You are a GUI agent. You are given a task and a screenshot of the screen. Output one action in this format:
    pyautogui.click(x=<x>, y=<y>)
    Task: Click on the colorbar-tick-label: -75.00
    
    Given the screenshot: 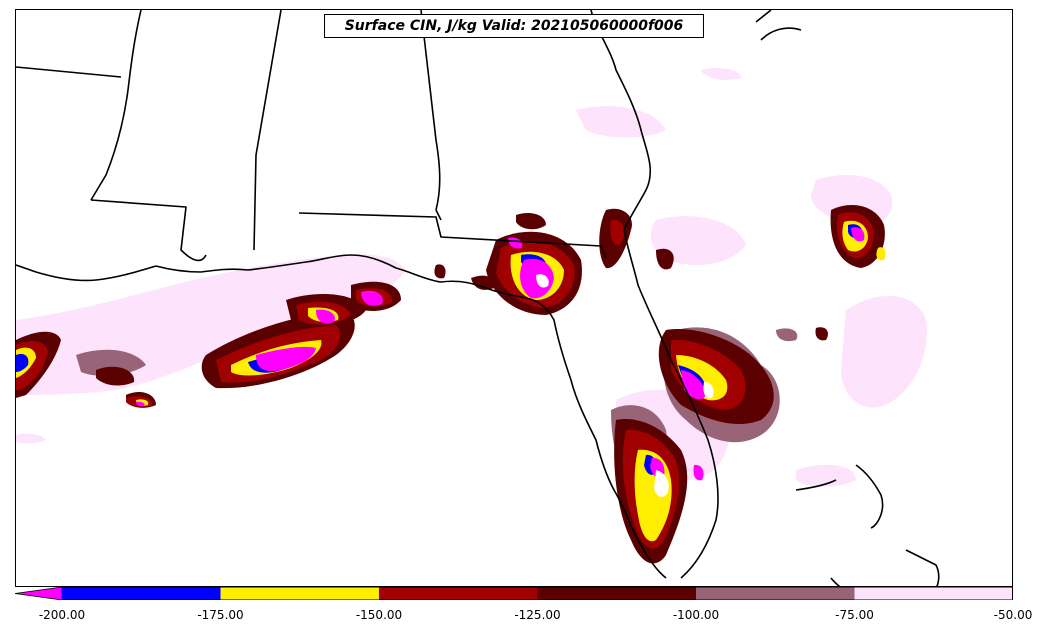 What is the action you would take?
    pyautogui.click(x=854, y=615)
    